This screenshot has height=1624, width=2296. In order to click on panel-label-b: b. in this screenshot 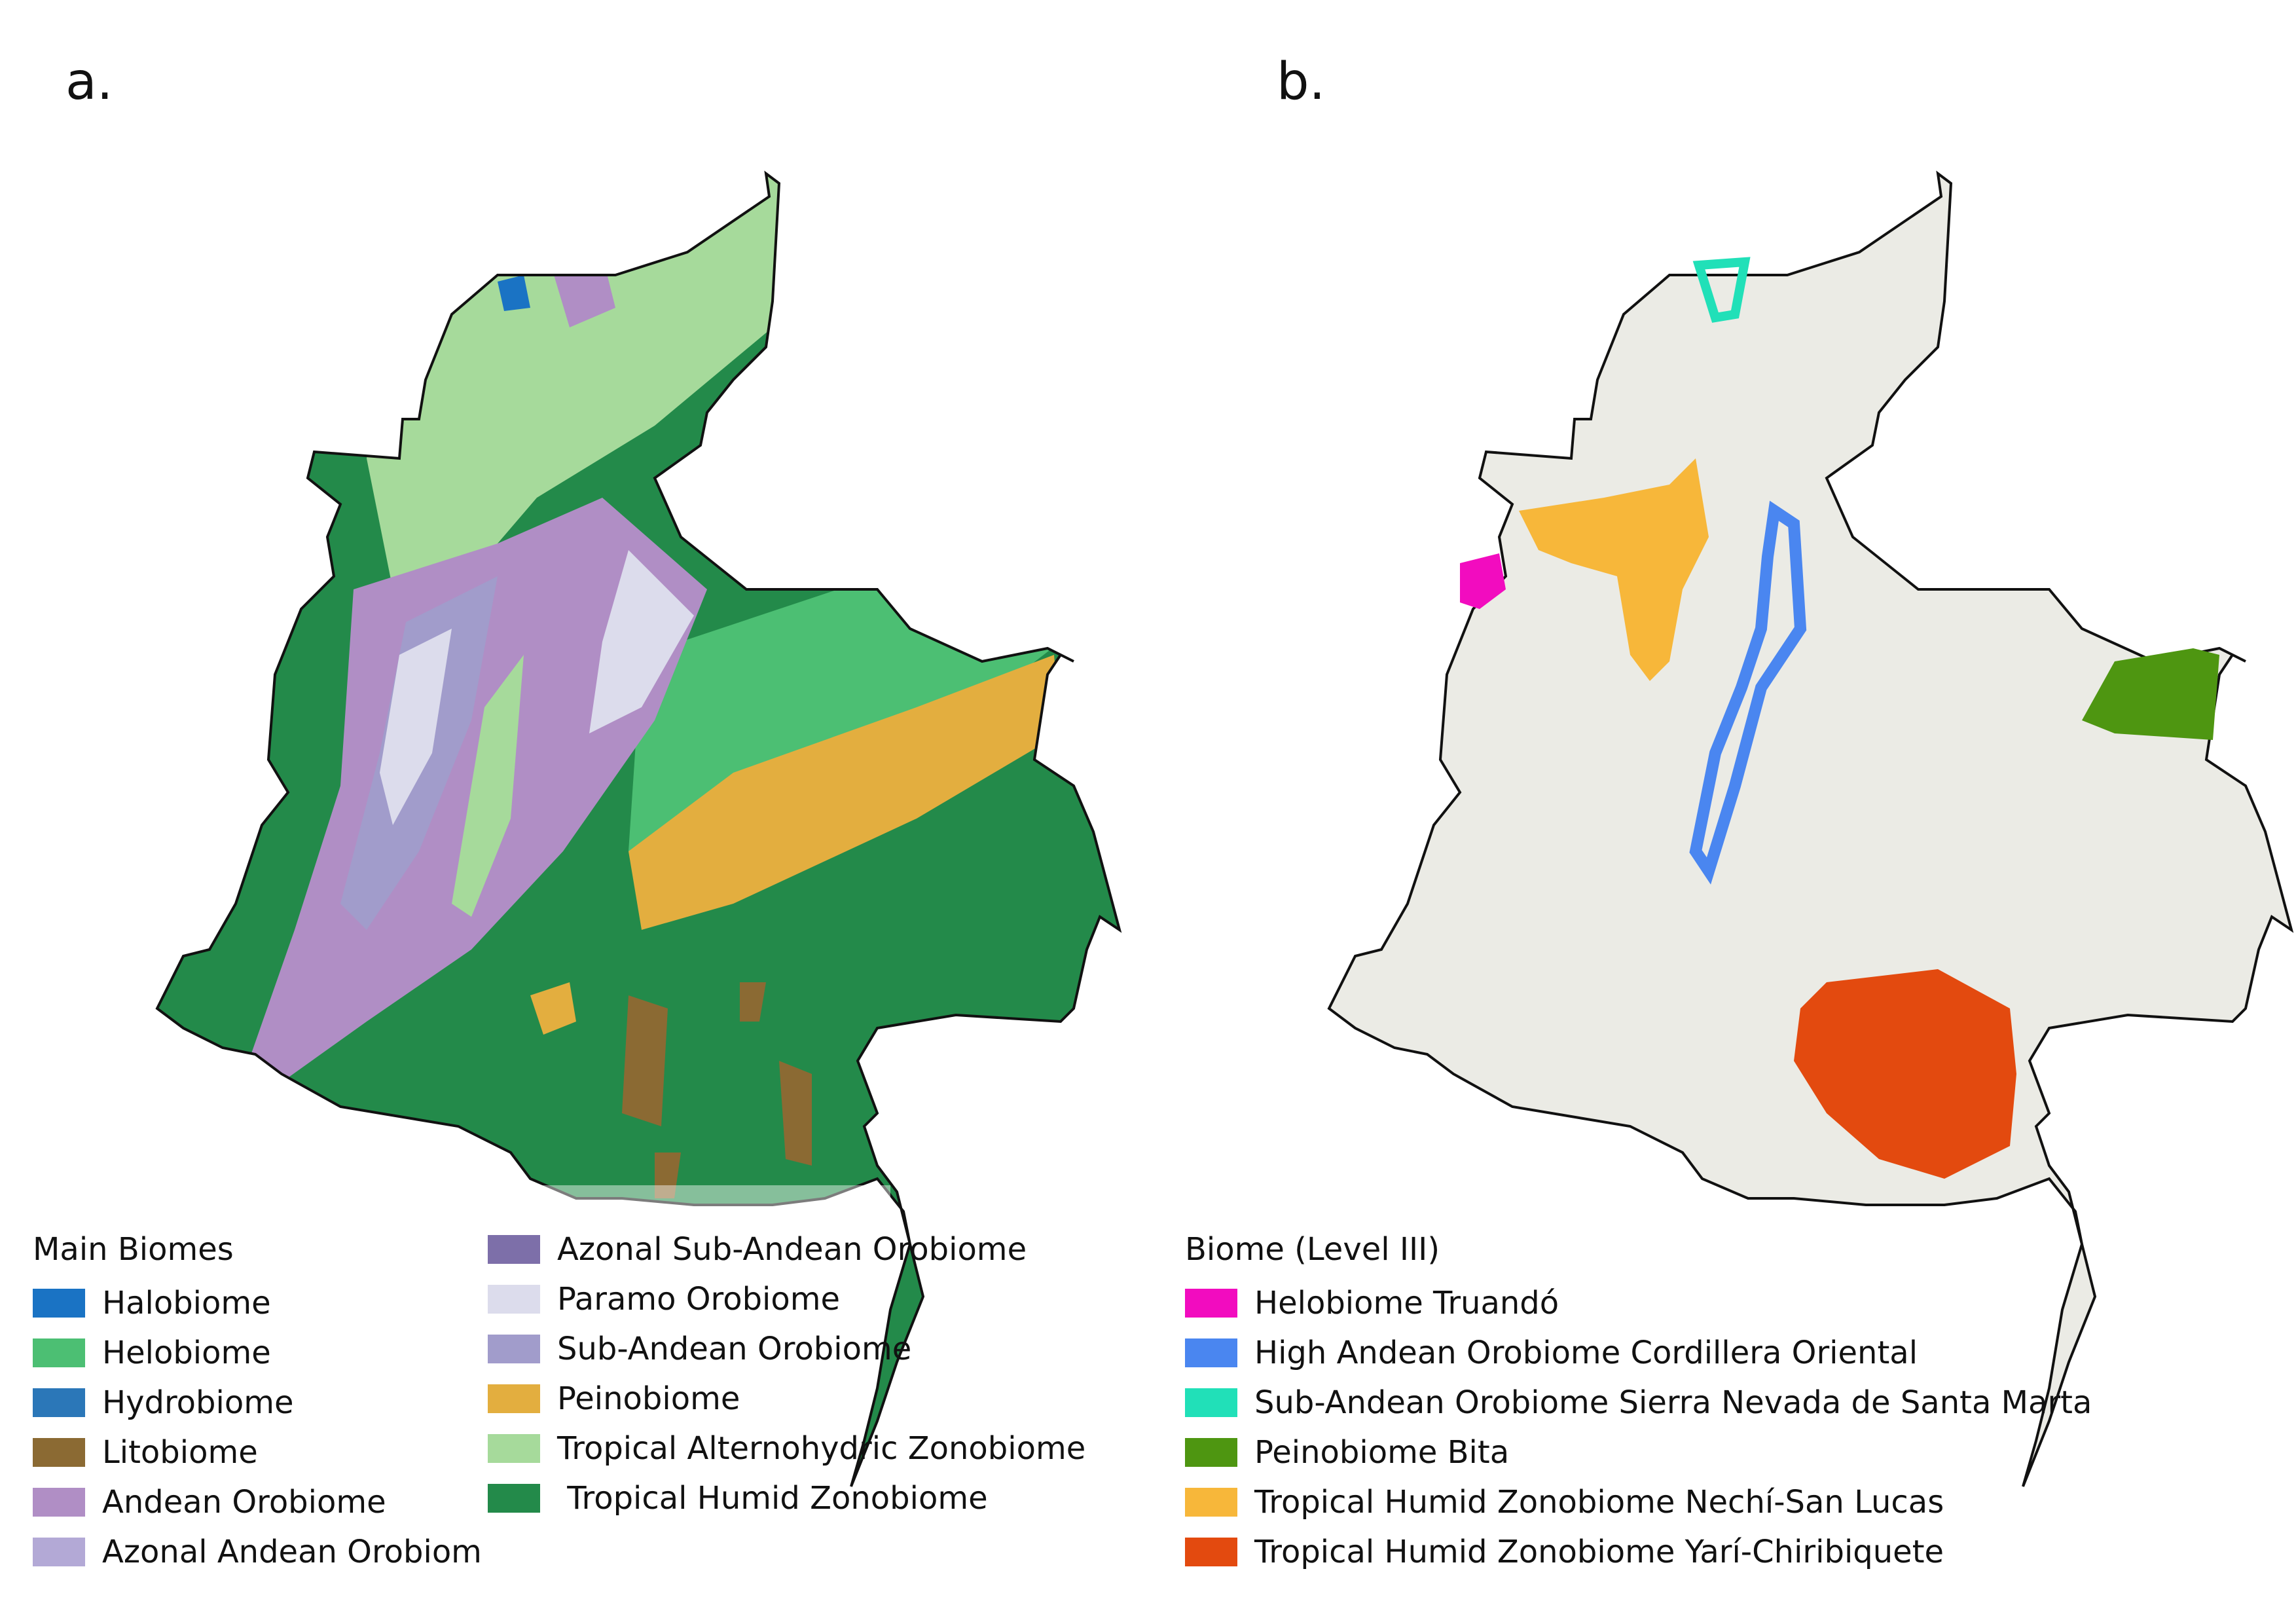, I will do `click(1301, 81)`.